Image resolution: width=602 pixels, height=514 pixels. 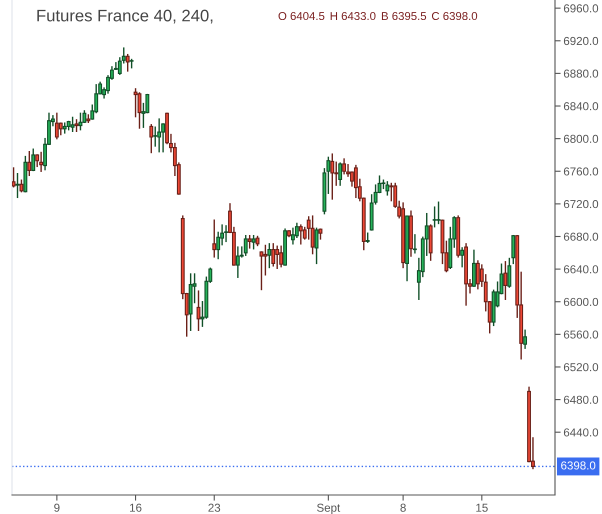 I want to click on x-tick-label: 23, so click(x=214, y=508).